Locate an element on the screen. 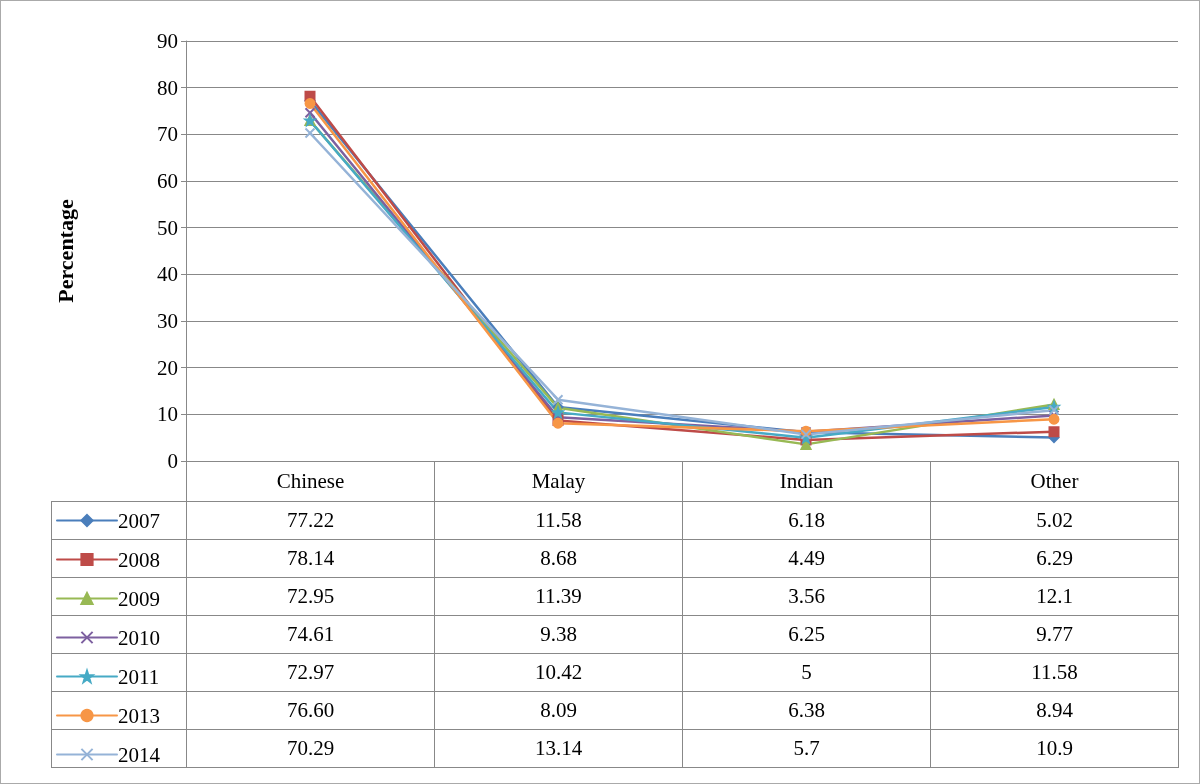 The width and height of the screenshot is (1200, 784). legend-label: 2011 is located at coordinates (139, 676).